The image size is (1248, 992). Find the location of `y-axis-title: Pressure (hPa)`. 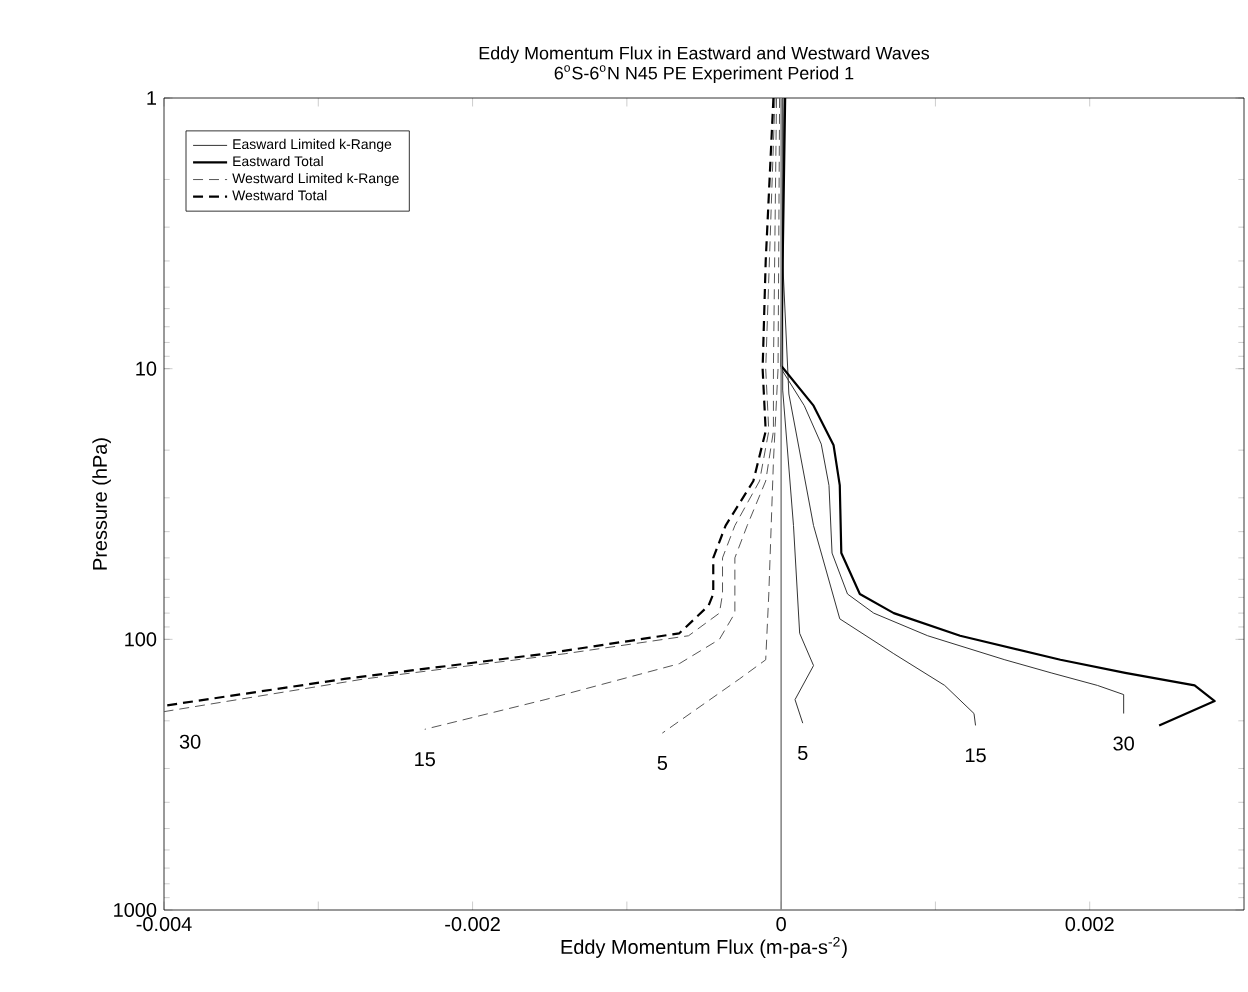

y-axis-title: Pressure (hPa) is located at coordinates (101, 504).